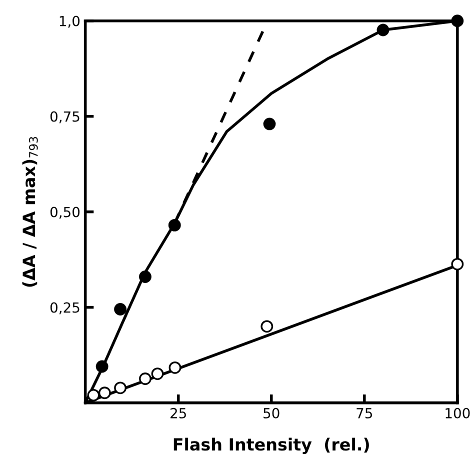 The image size is (474, 463). Describe the element at coordinates (178, 413) in the screenshot. I see `x-tick-label: 25` at that location.